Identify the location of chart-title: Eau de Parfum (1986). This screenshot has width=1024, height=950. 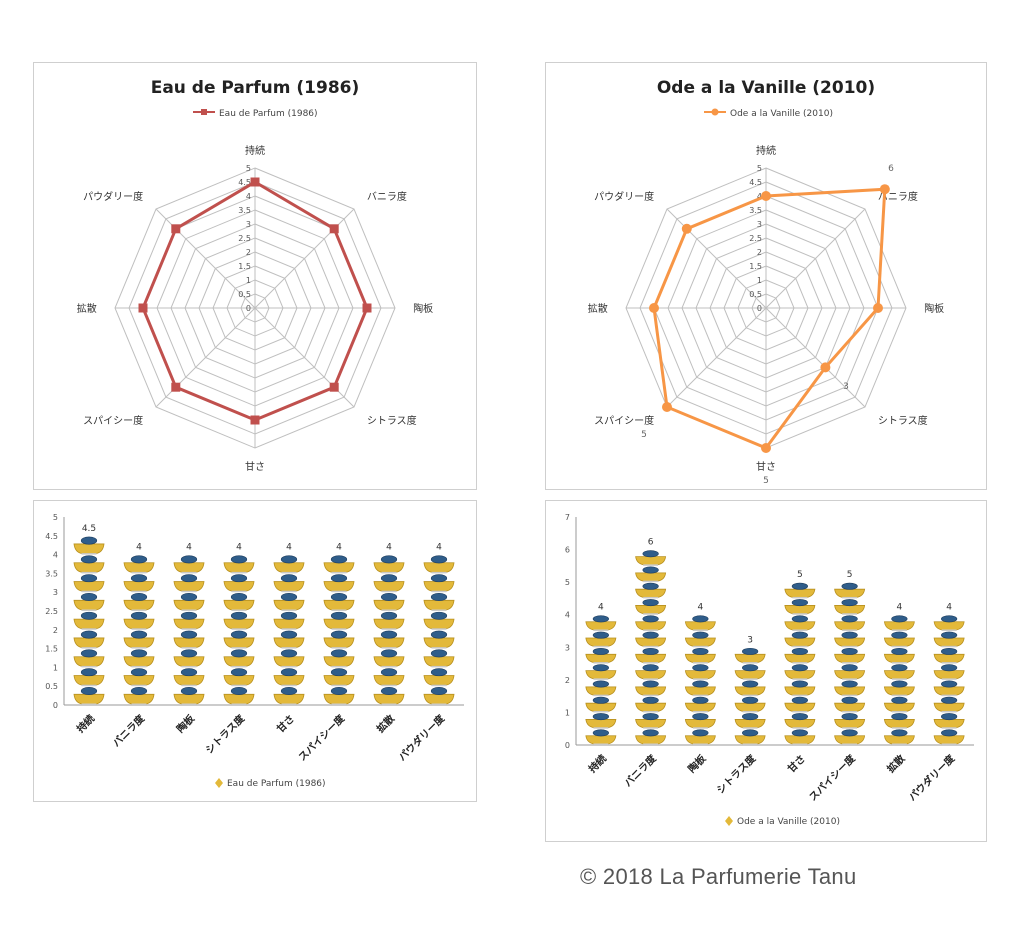
(255, 88).